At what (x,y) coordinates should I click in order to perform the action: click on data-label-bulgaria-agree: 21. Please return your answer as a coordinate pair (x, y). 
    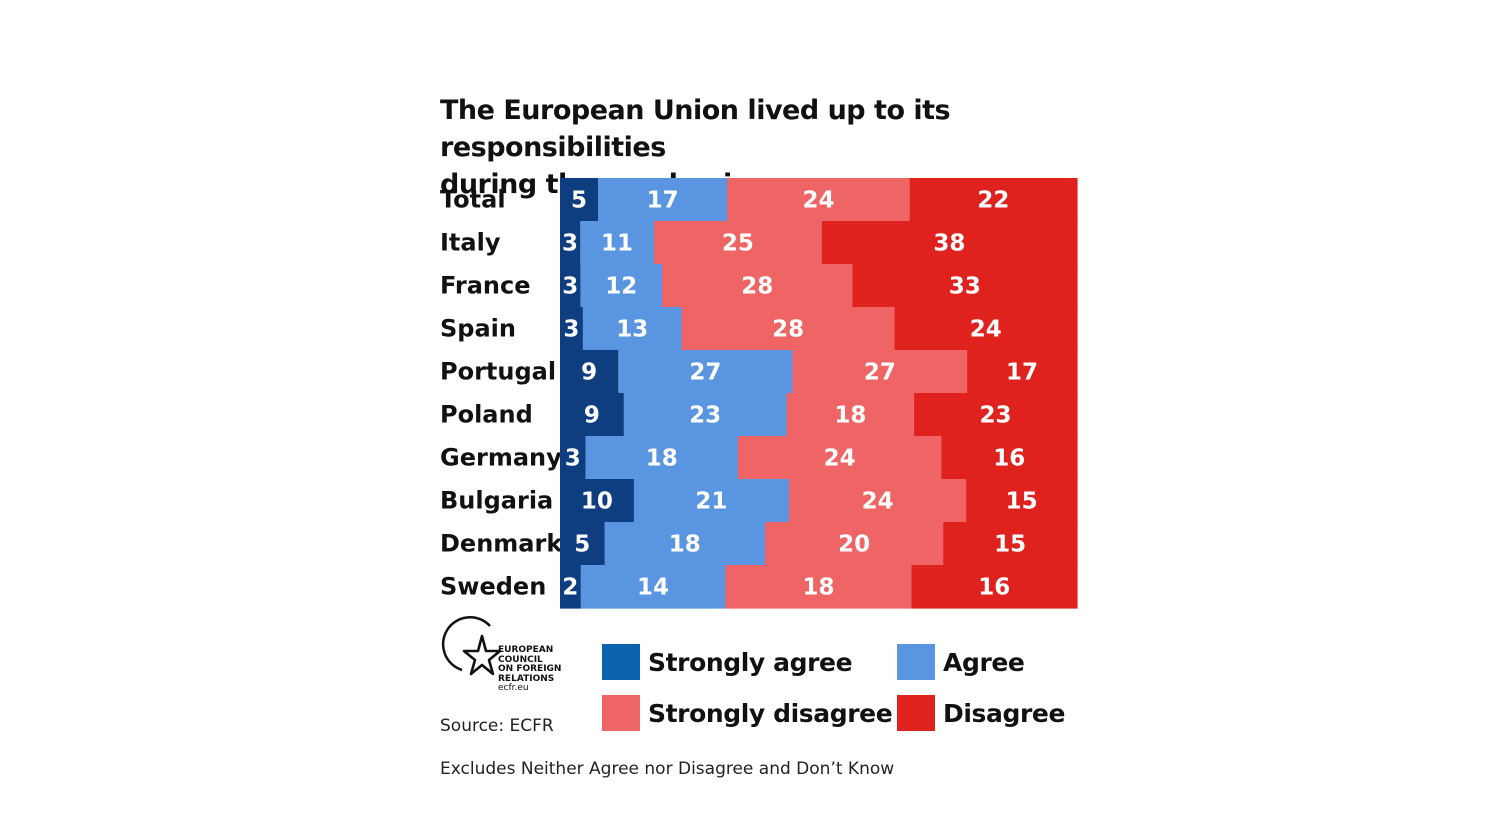
    Looking at the image, I should click on (711, 502).